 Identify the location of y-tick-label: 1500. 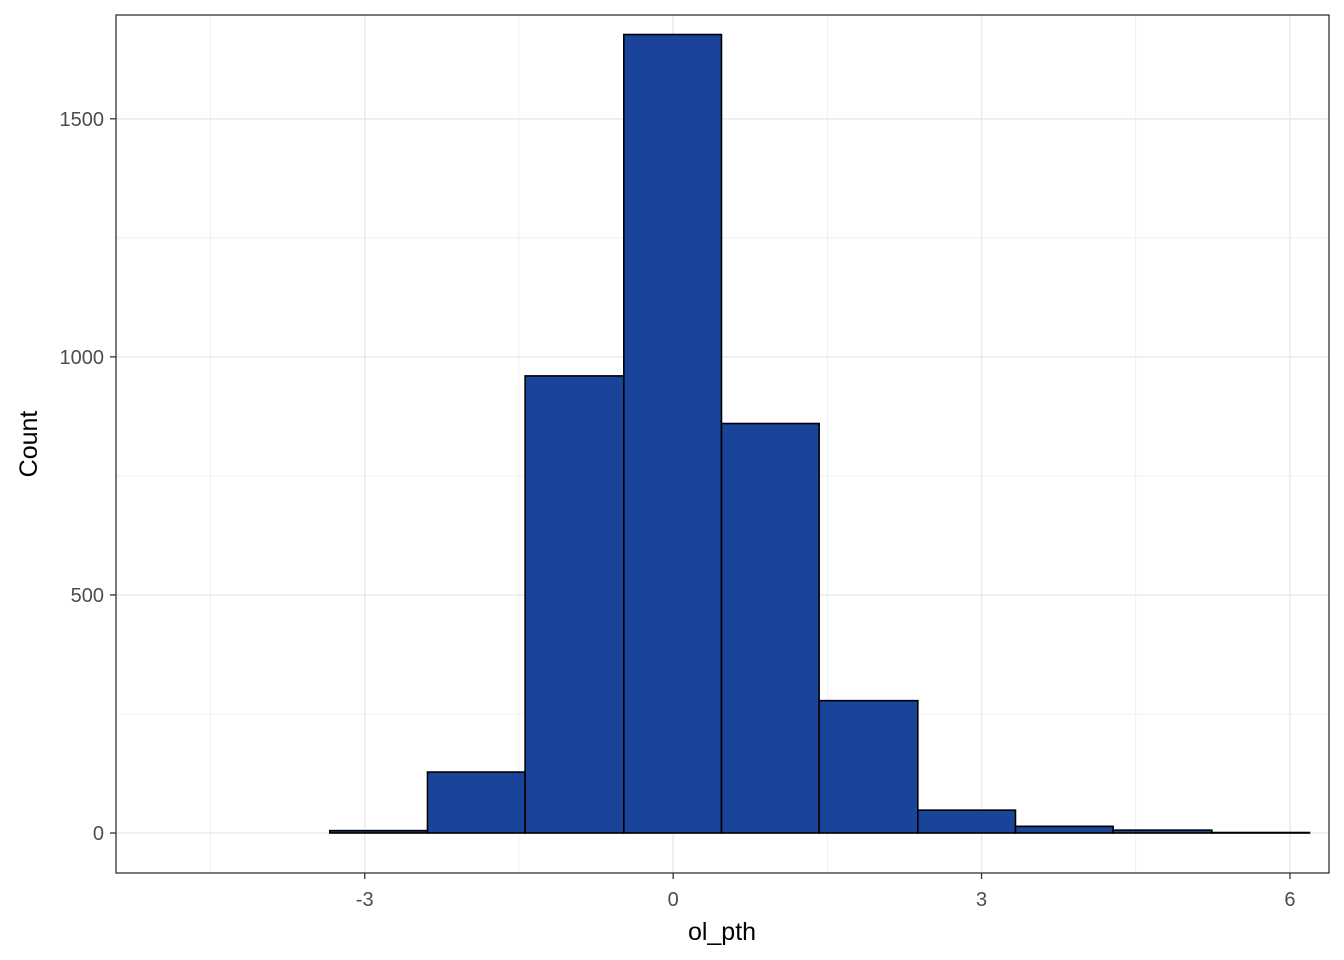
(82, 120).